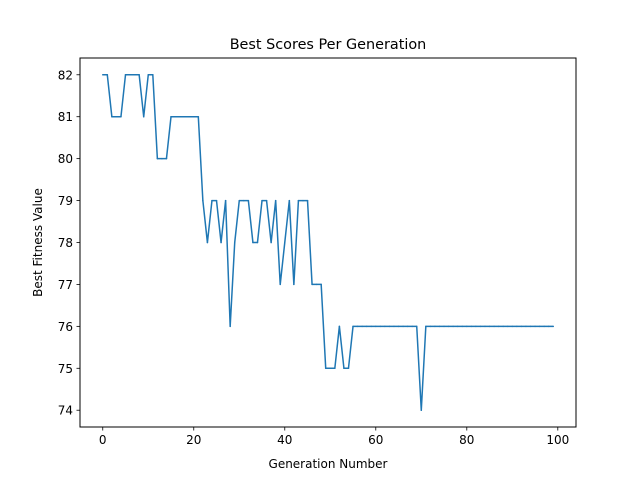 The height and width of the screenshot is (485, 640). What do you see at coordinates (65, 285) in the screenshot?
I see `y-tick-label: 77` at bounding box center [65, 285].